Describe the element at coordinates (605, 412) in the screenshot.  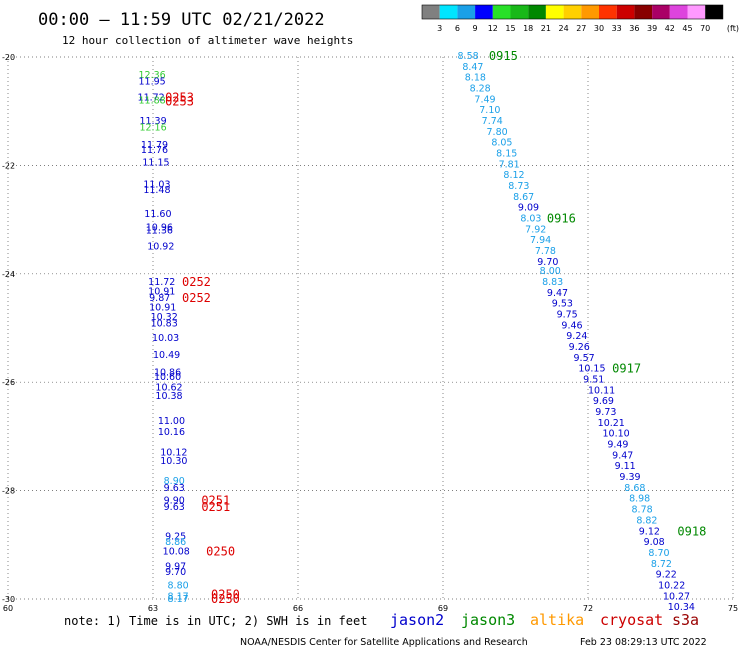
I see `wave-height-label: 9.73` at that location.